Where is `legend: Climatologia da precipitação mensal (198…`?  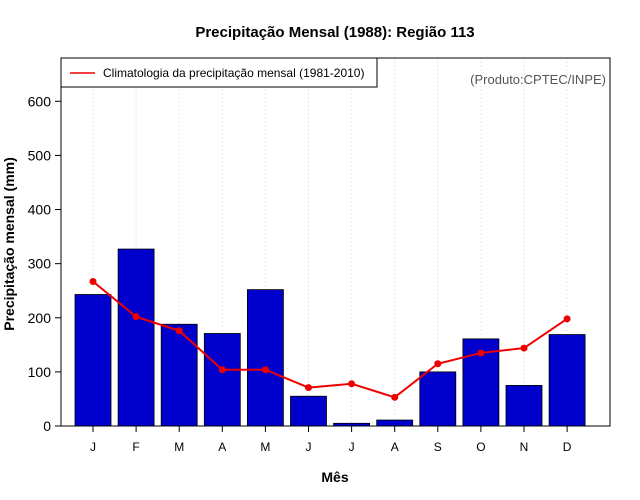 legend: Climatologia da precipitação mensal (198… is located at coordinates (219, 72).